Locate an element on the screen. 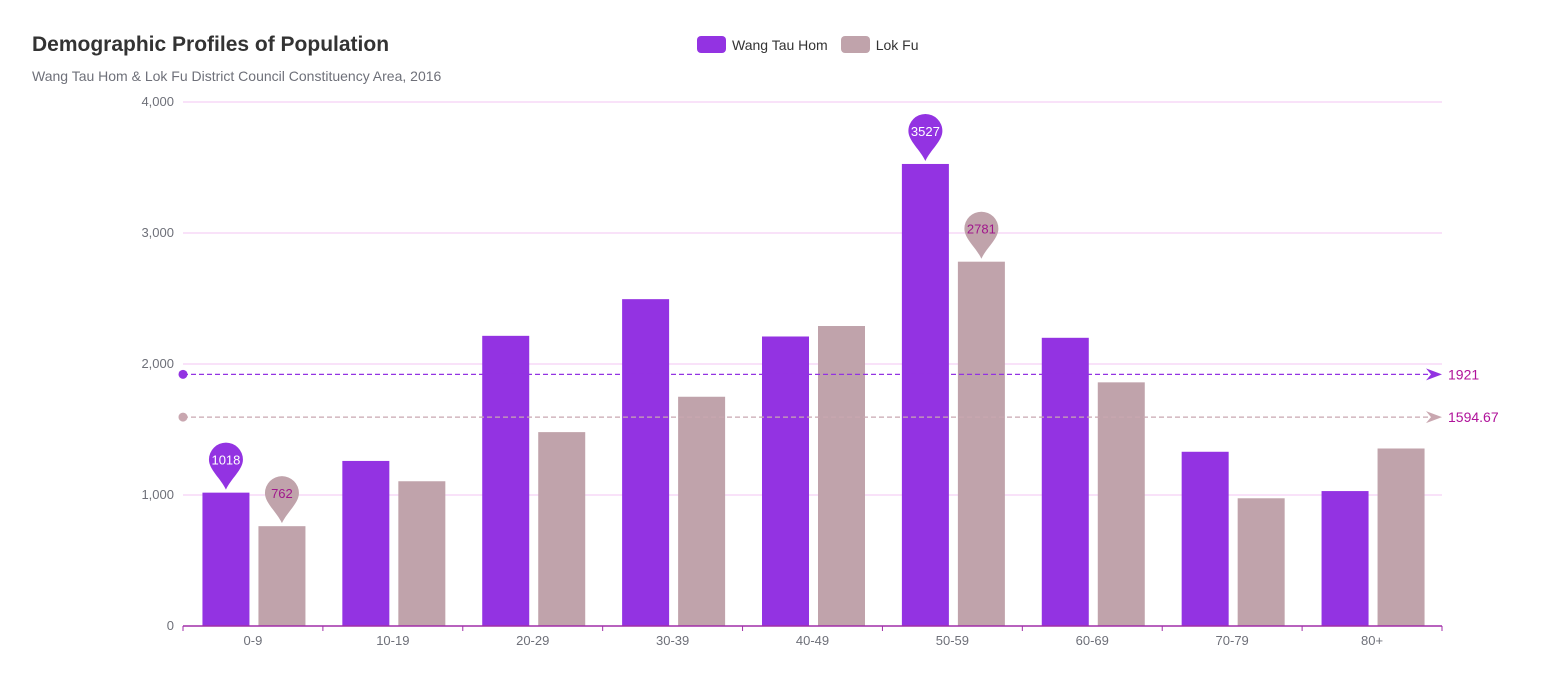 This screenshot has width=1548, height=693. y-tick-label: 4,000 is located at coordinates (157, 101).